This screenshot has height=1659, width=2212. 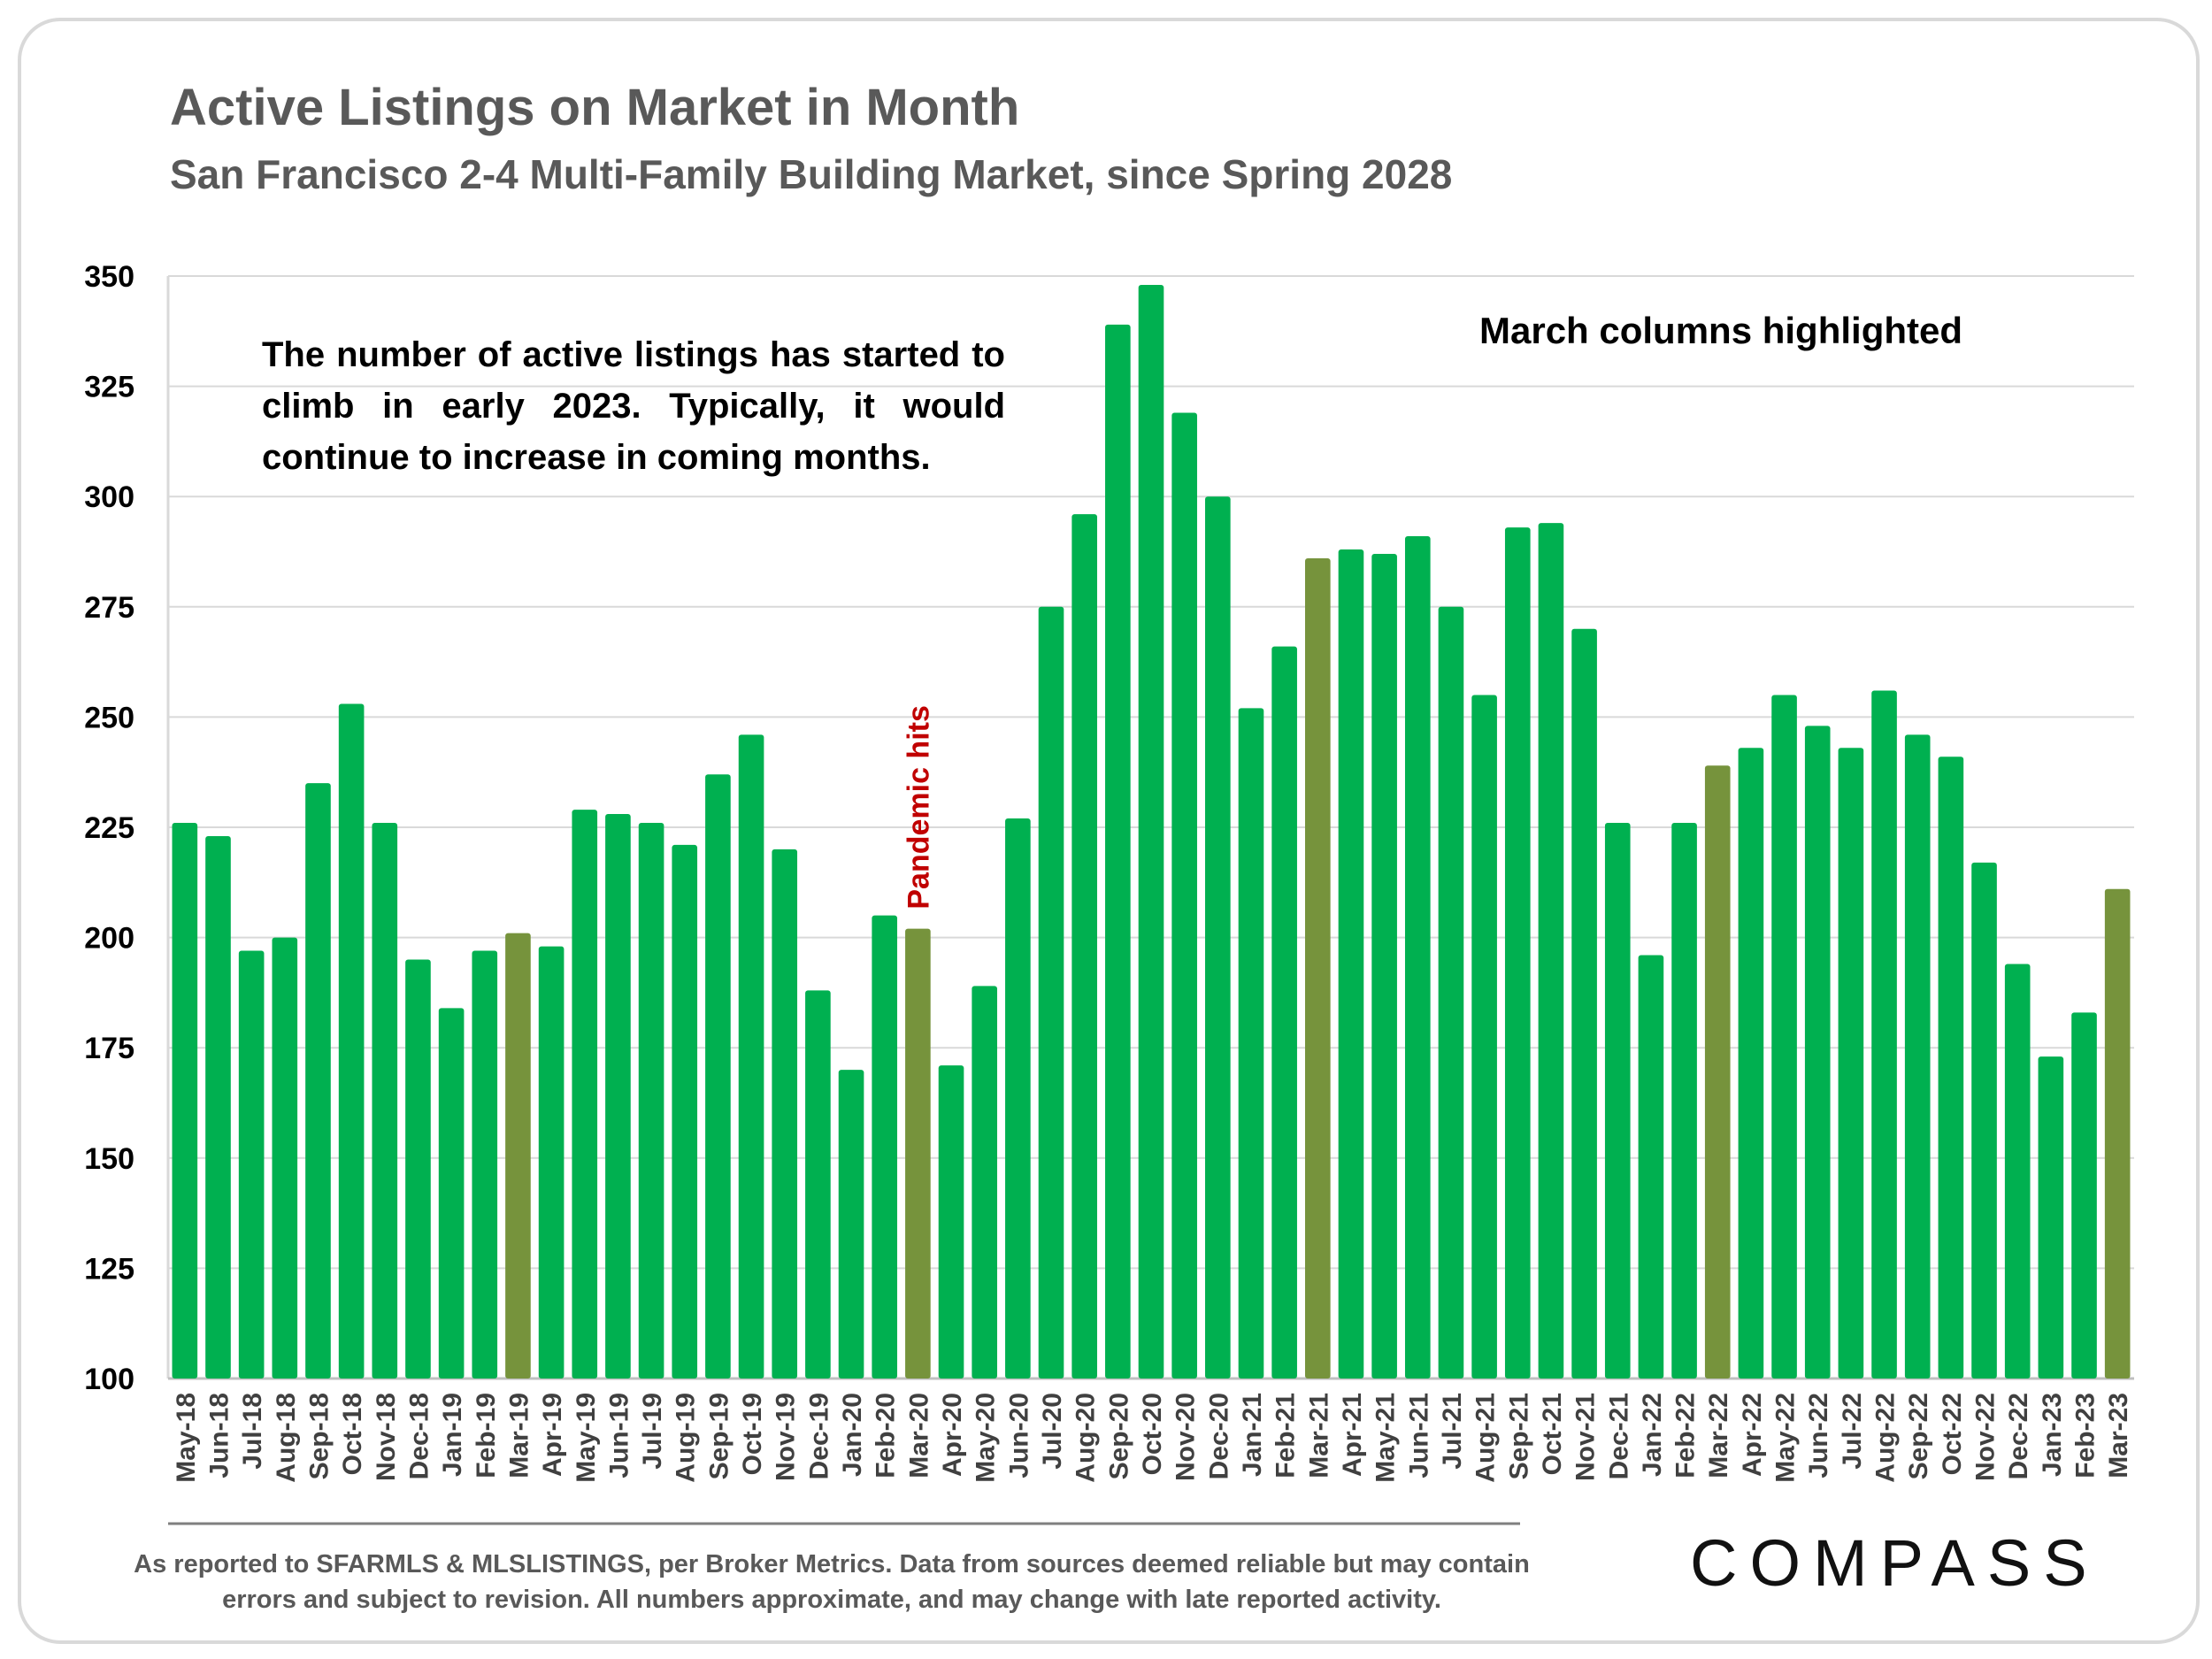 I want to click on x-tick-label: Jun-18, so click(x=219, y=1436).